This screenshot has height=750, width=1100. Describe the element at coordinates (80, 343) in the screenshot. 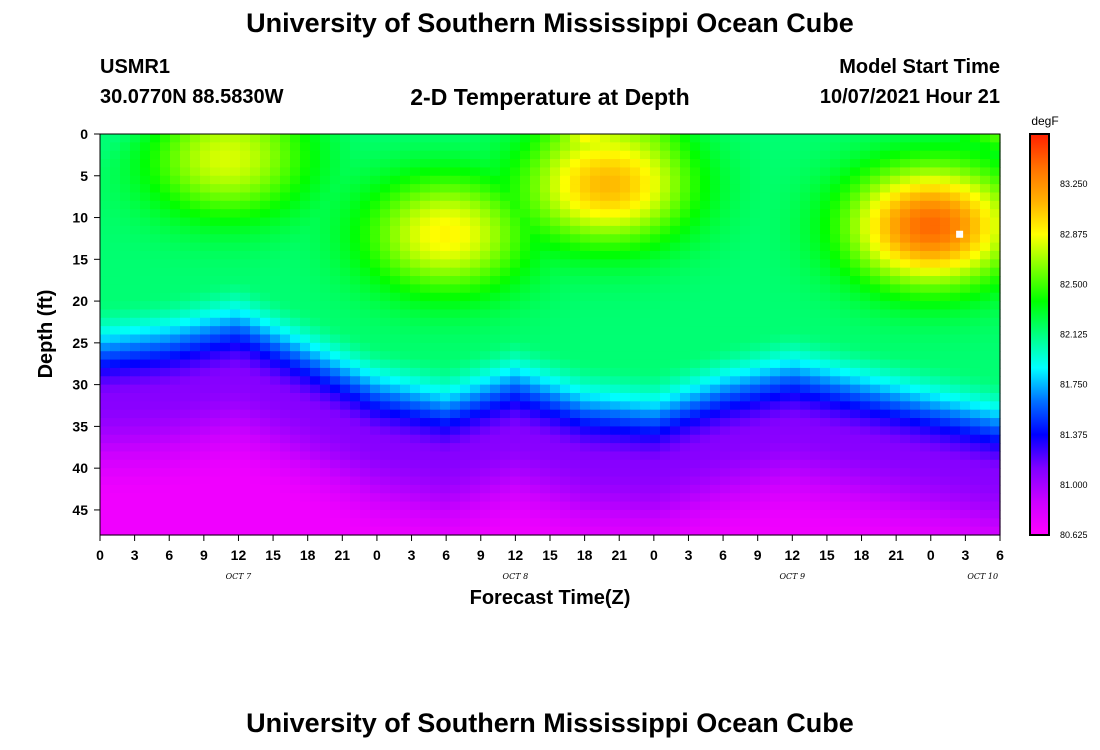

I see `y-tick-label: 25` at that location.